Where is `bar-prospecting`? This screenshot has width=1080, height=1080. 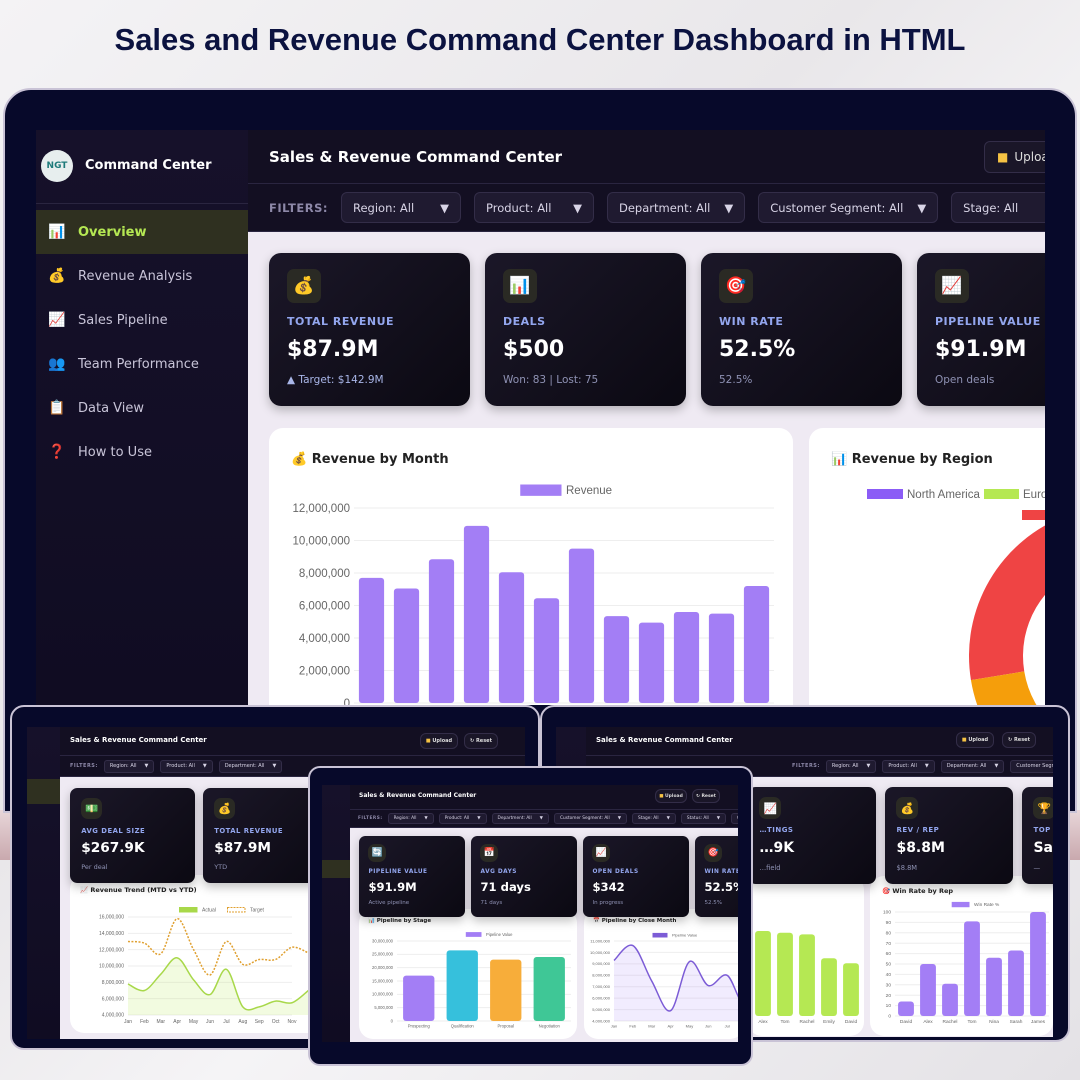
bar-prospecting is located at coordinates (419, 998).